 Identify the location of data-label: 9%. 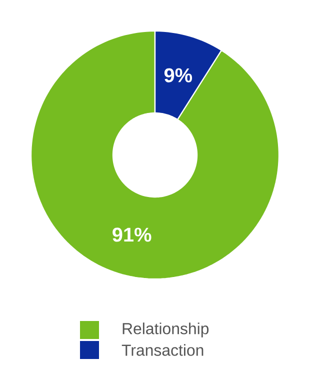
(178, 75).